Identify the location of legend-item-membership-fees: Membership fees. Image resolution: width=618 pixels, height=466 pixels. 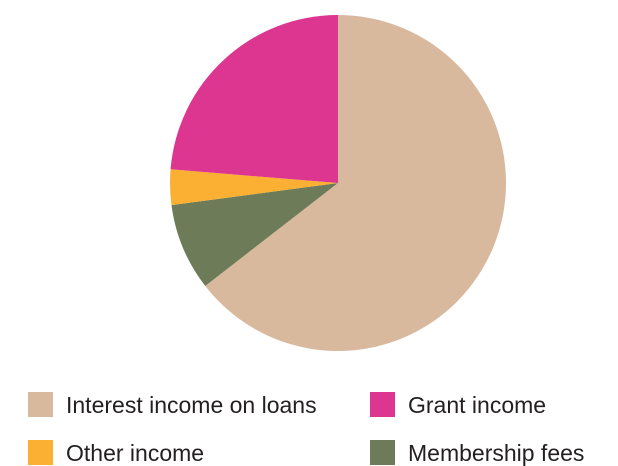
(477, 453).